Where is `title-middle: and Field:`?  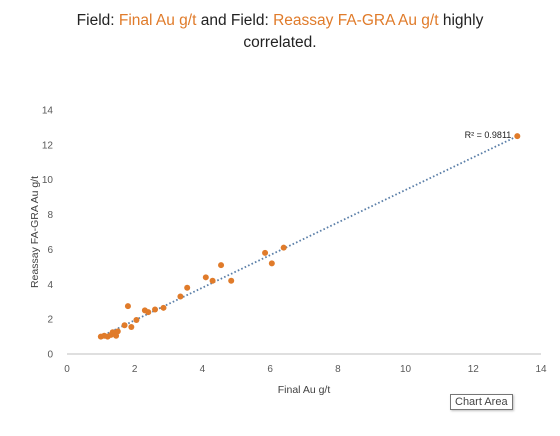 title-middle: and Field: is located at coordinates (235, 20).